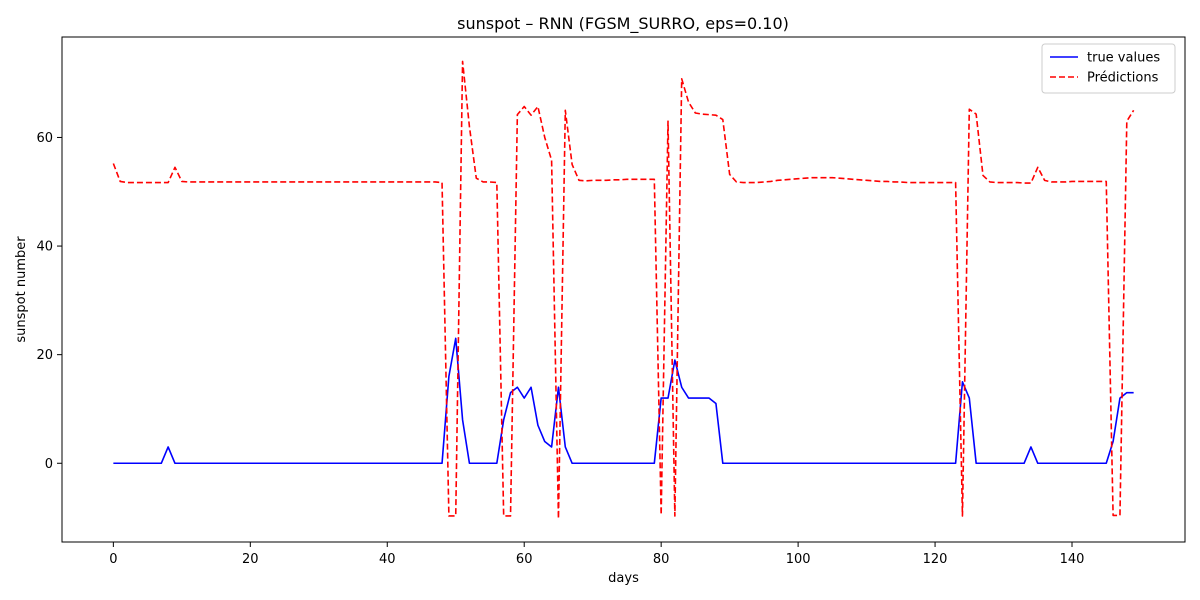  Describe the element at coordinates (1123, 78) in the screenshot. I see `legend-label: Prédictions` at that location.